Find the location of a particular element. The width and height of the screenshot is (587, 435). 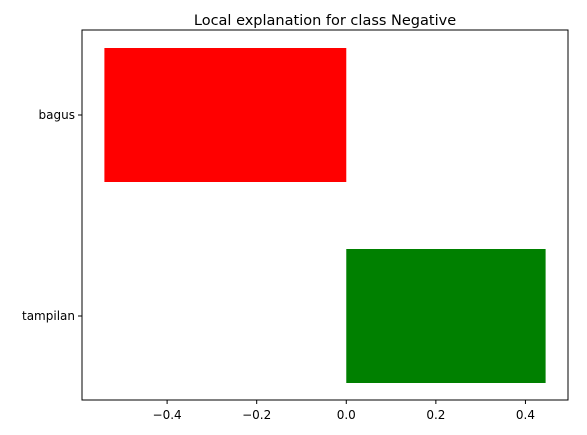

bar-bagus is located at coordinates (225, 115).